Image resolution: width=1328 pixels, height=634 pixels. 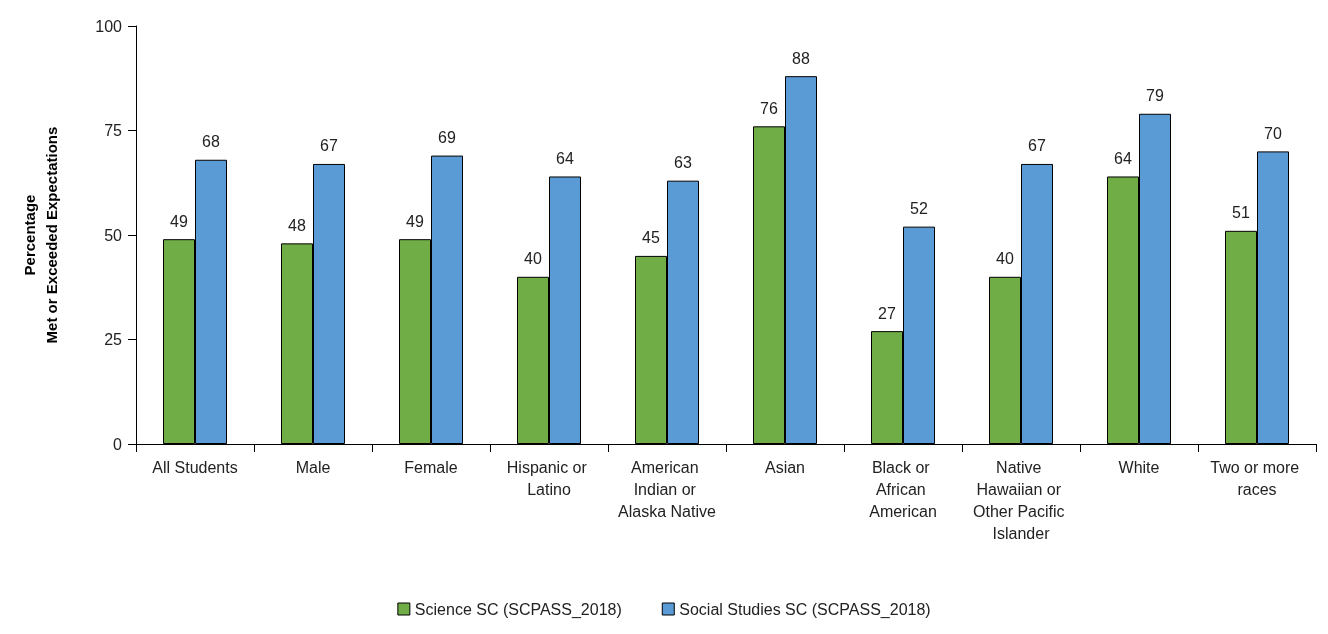 I want to click on x-tick-label: White, so click(x=1139, y=467).